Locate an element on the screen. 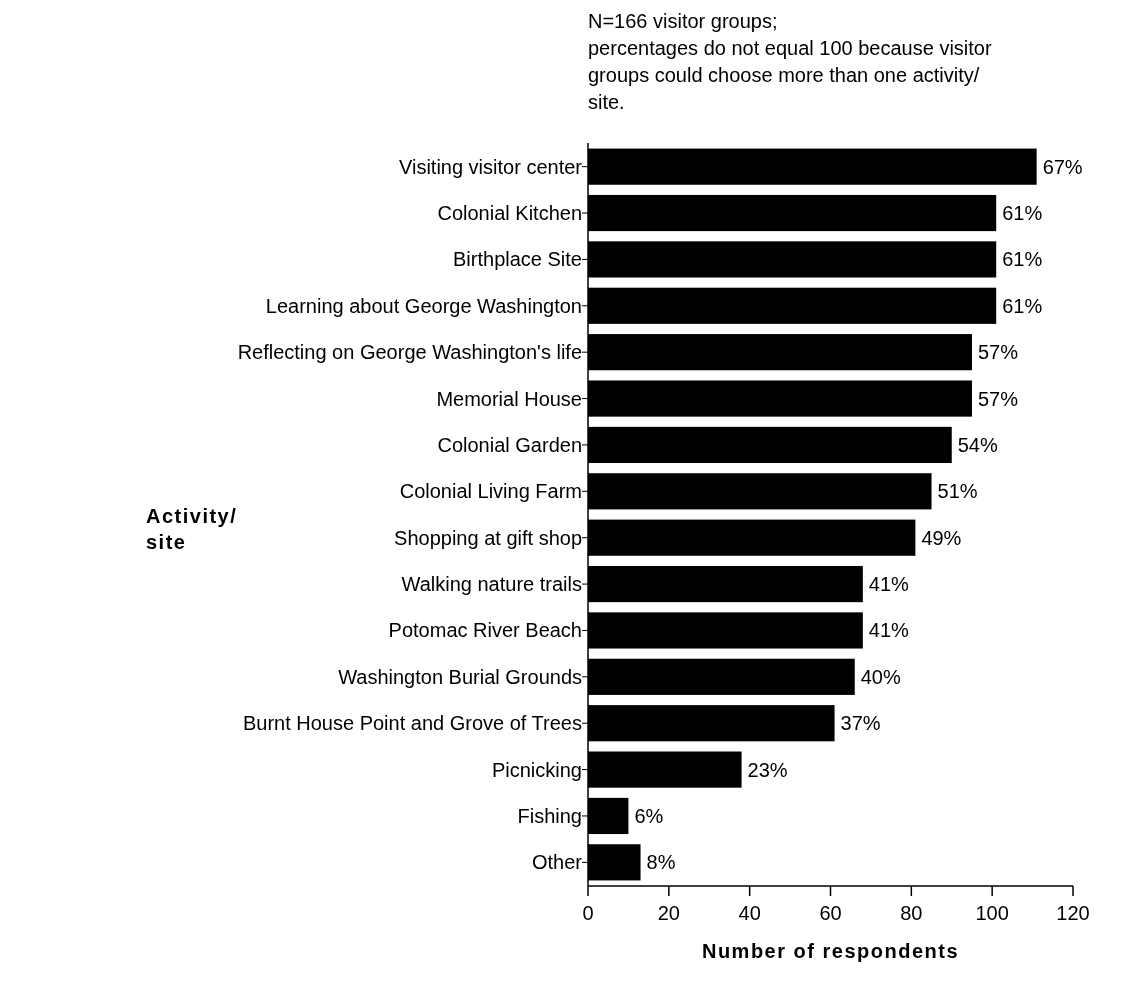  x-tick-label: 40 is located at coordinates (749, 913).